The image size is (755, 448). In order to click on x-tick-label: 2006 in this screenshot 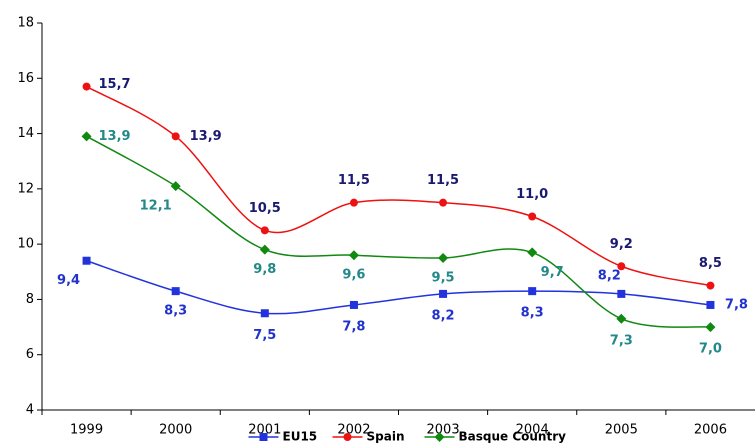, I will do `click(710, 430)`.